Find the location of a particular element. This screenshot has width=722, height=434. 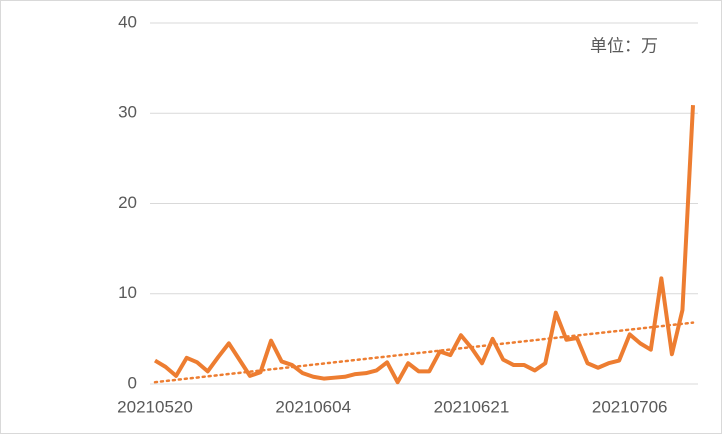

y-tick-label: 10 is located at coordinates (127, 292).